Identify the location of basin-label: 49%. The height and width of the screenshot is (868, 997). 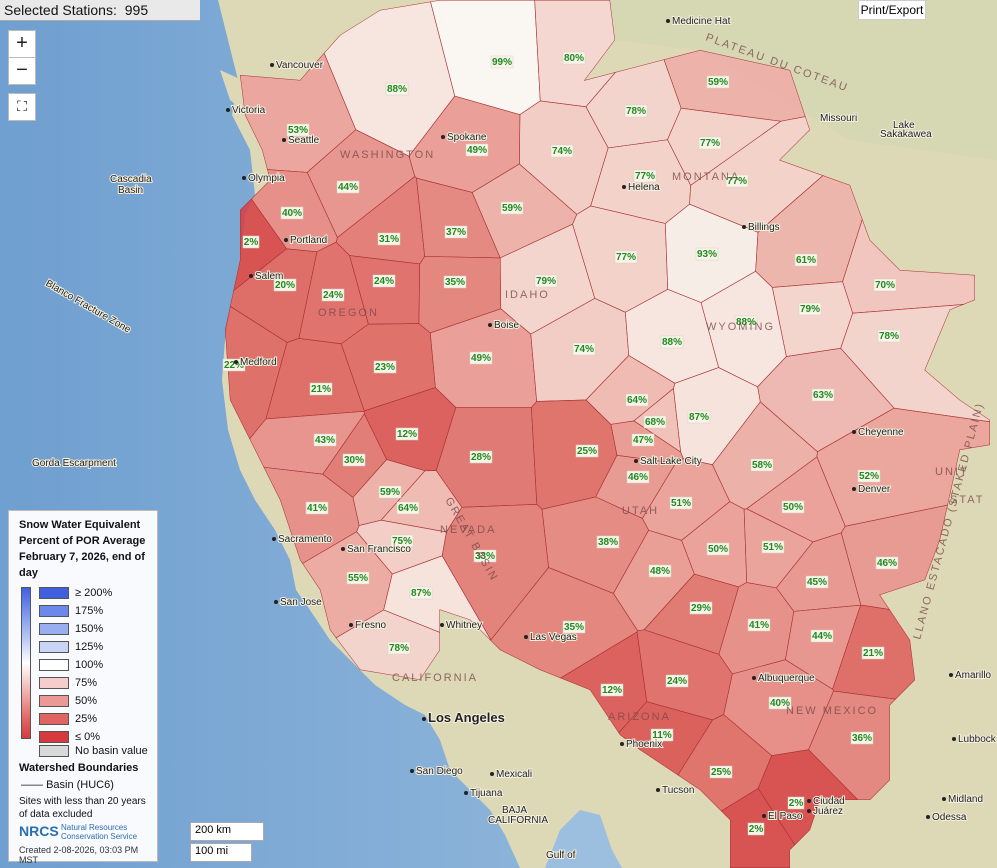
(481, 358).